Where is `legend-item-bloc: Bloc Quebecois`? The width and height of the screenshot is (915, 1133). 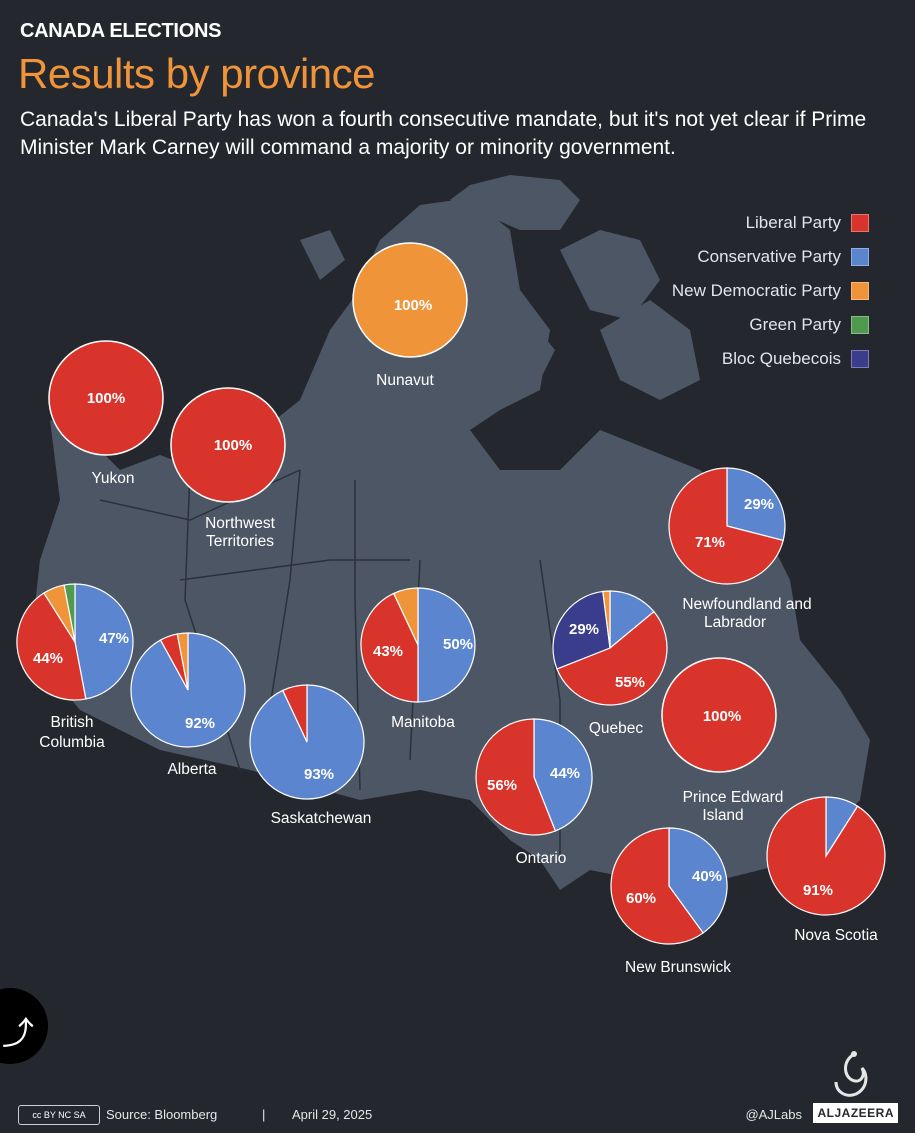 legend-item-bloc: Bloc Quebecois is located at coordinates (770, 359).